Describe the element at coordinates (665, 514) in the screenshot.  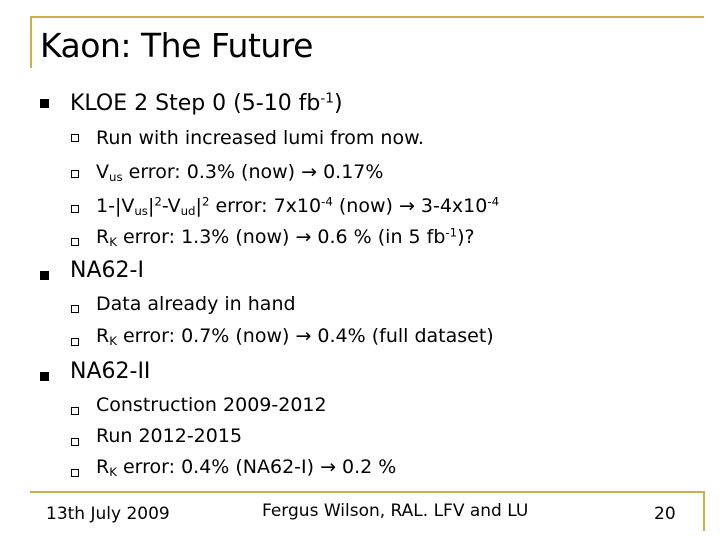
I see `page-number: 20` at that location.